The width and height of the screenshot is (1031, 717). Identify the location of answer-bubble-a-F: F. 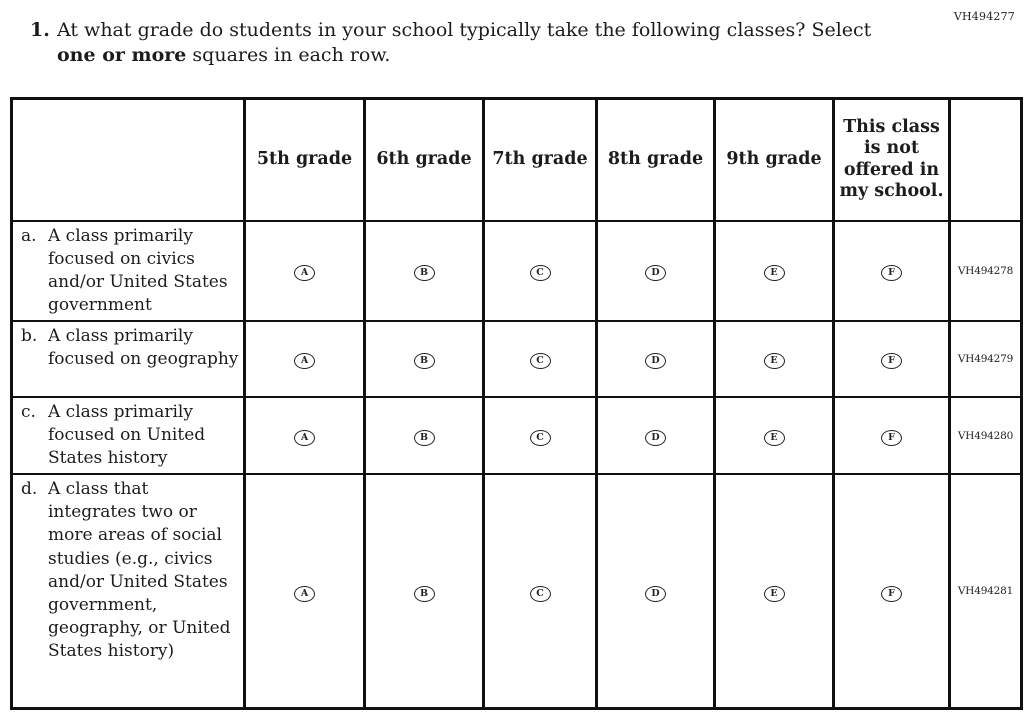
(891, 273).